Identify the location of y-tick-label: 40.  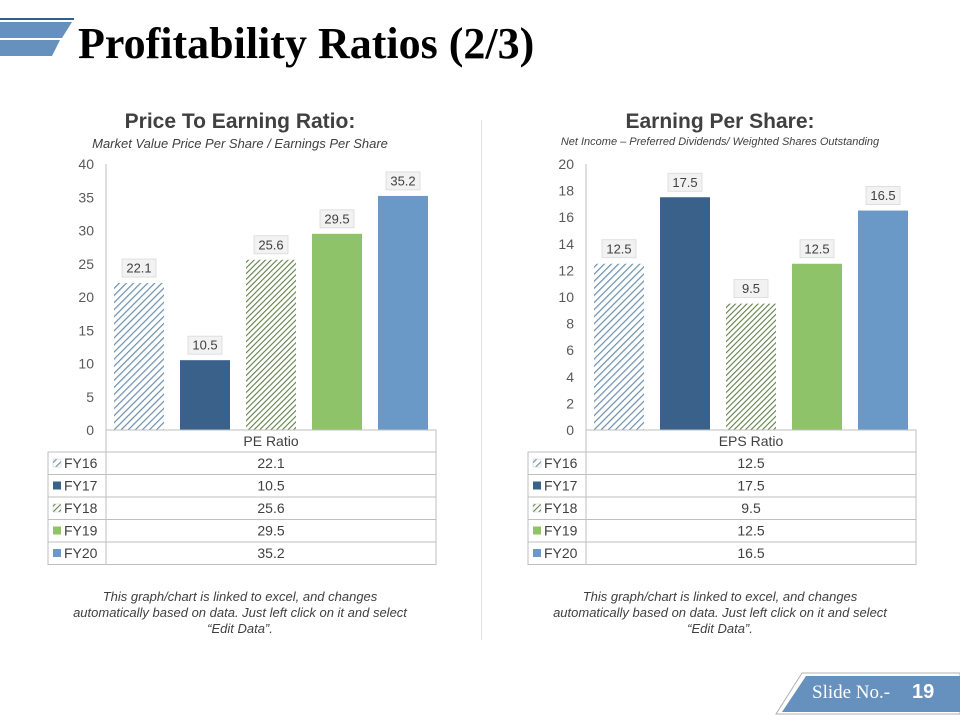
(86, 164).